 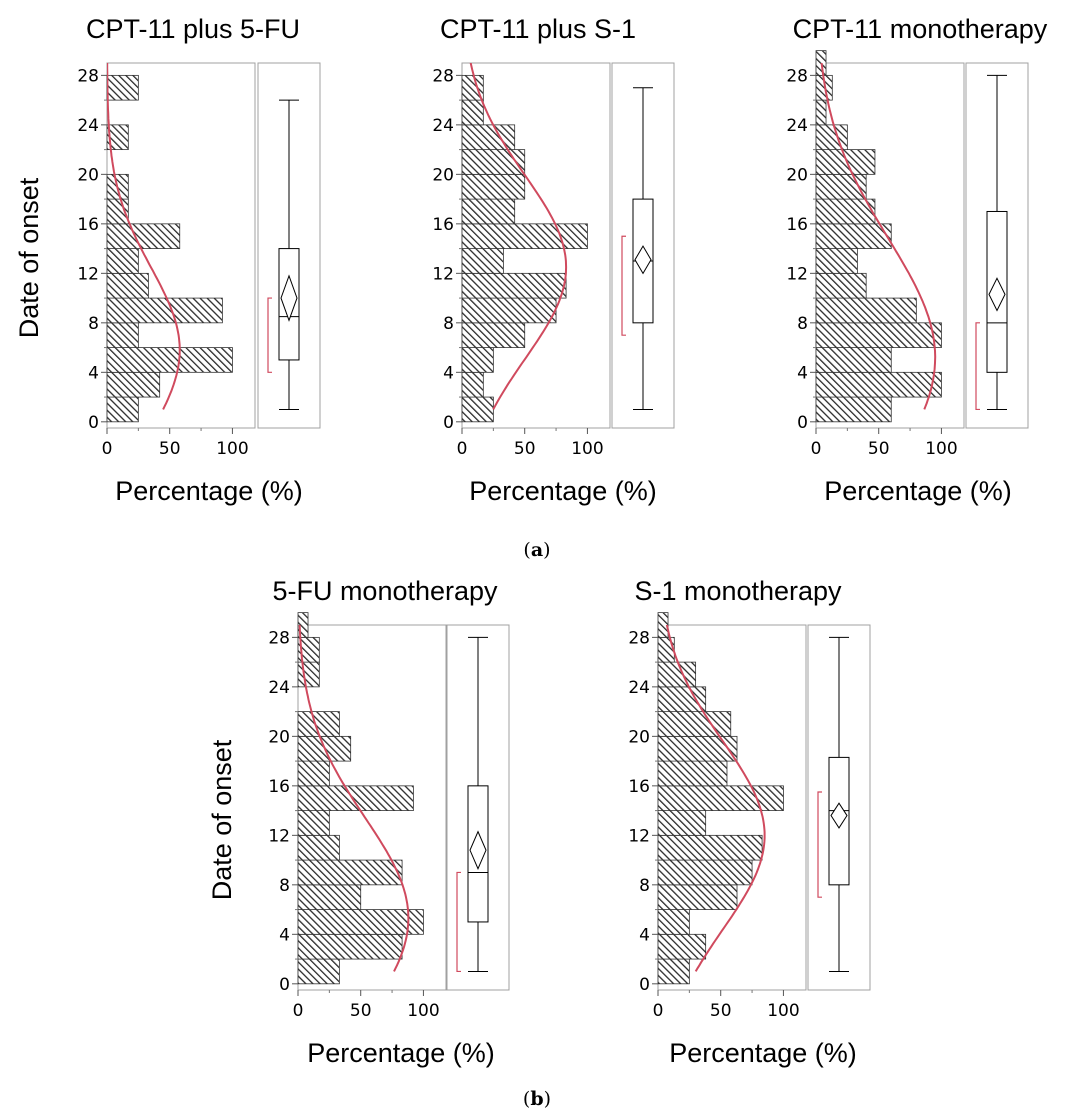 What do you see at coordinates (385, 591) in the screenshot?
I see `chart-title: 5-FU monotherapy` at bounding box center [385, 591].